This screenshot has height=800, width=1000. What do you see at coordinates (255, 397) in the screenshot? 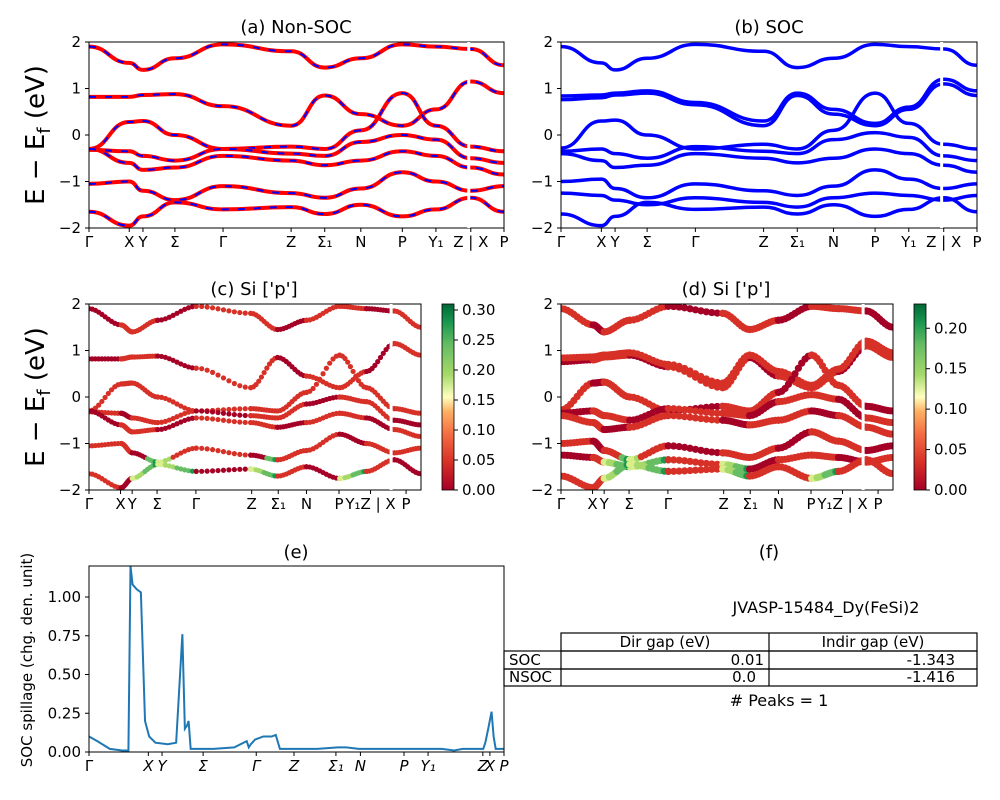
I see `axes-frame` at bounding box center [255, 397].